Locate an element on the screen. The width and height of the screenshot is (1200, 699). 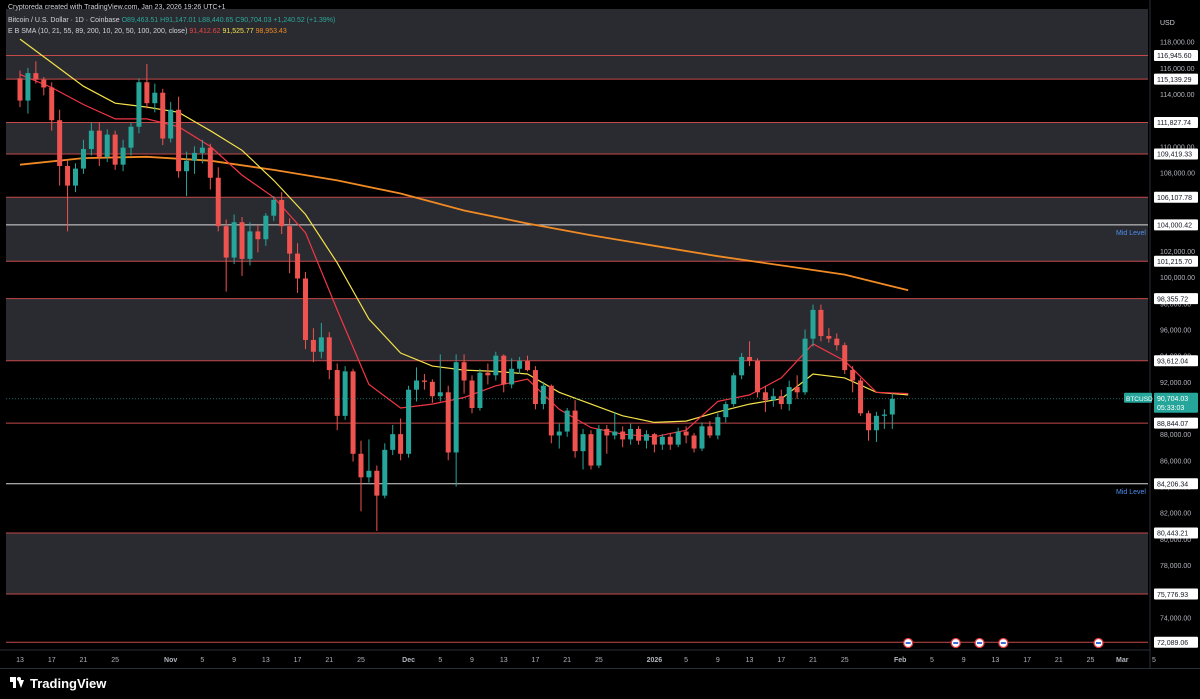
level-price-tag: 88,844.07 is located at coordinates (1172, 424).